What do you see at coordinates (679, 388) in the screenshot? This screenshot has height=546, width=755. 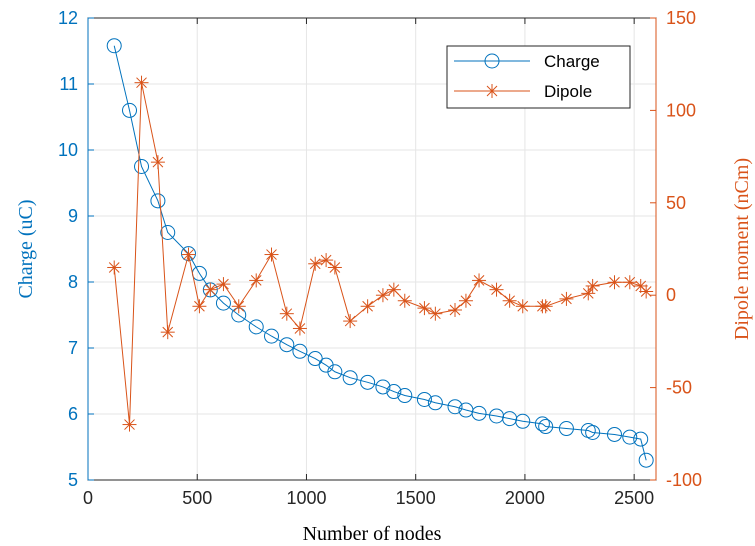 I see `right-y-tick-label: -50` at bounding box center [679, 388].